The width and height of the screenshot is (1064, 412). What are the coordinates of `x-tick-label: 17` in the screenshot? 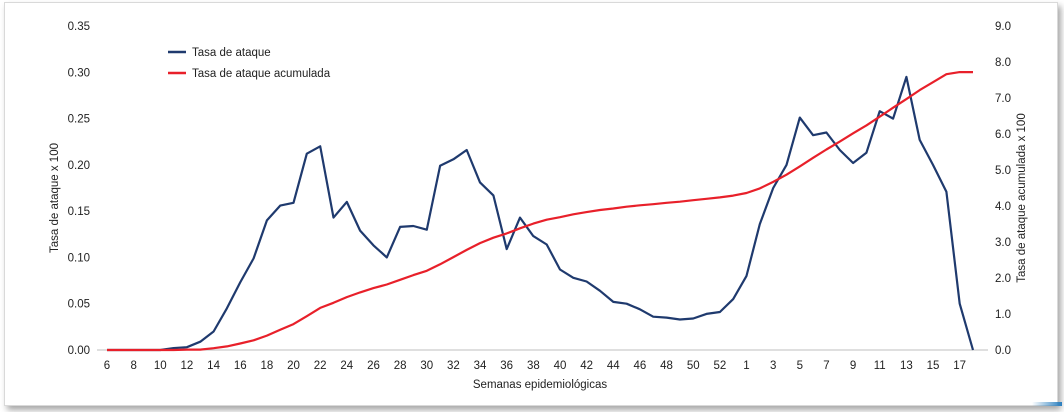 It's located at (959, 366).